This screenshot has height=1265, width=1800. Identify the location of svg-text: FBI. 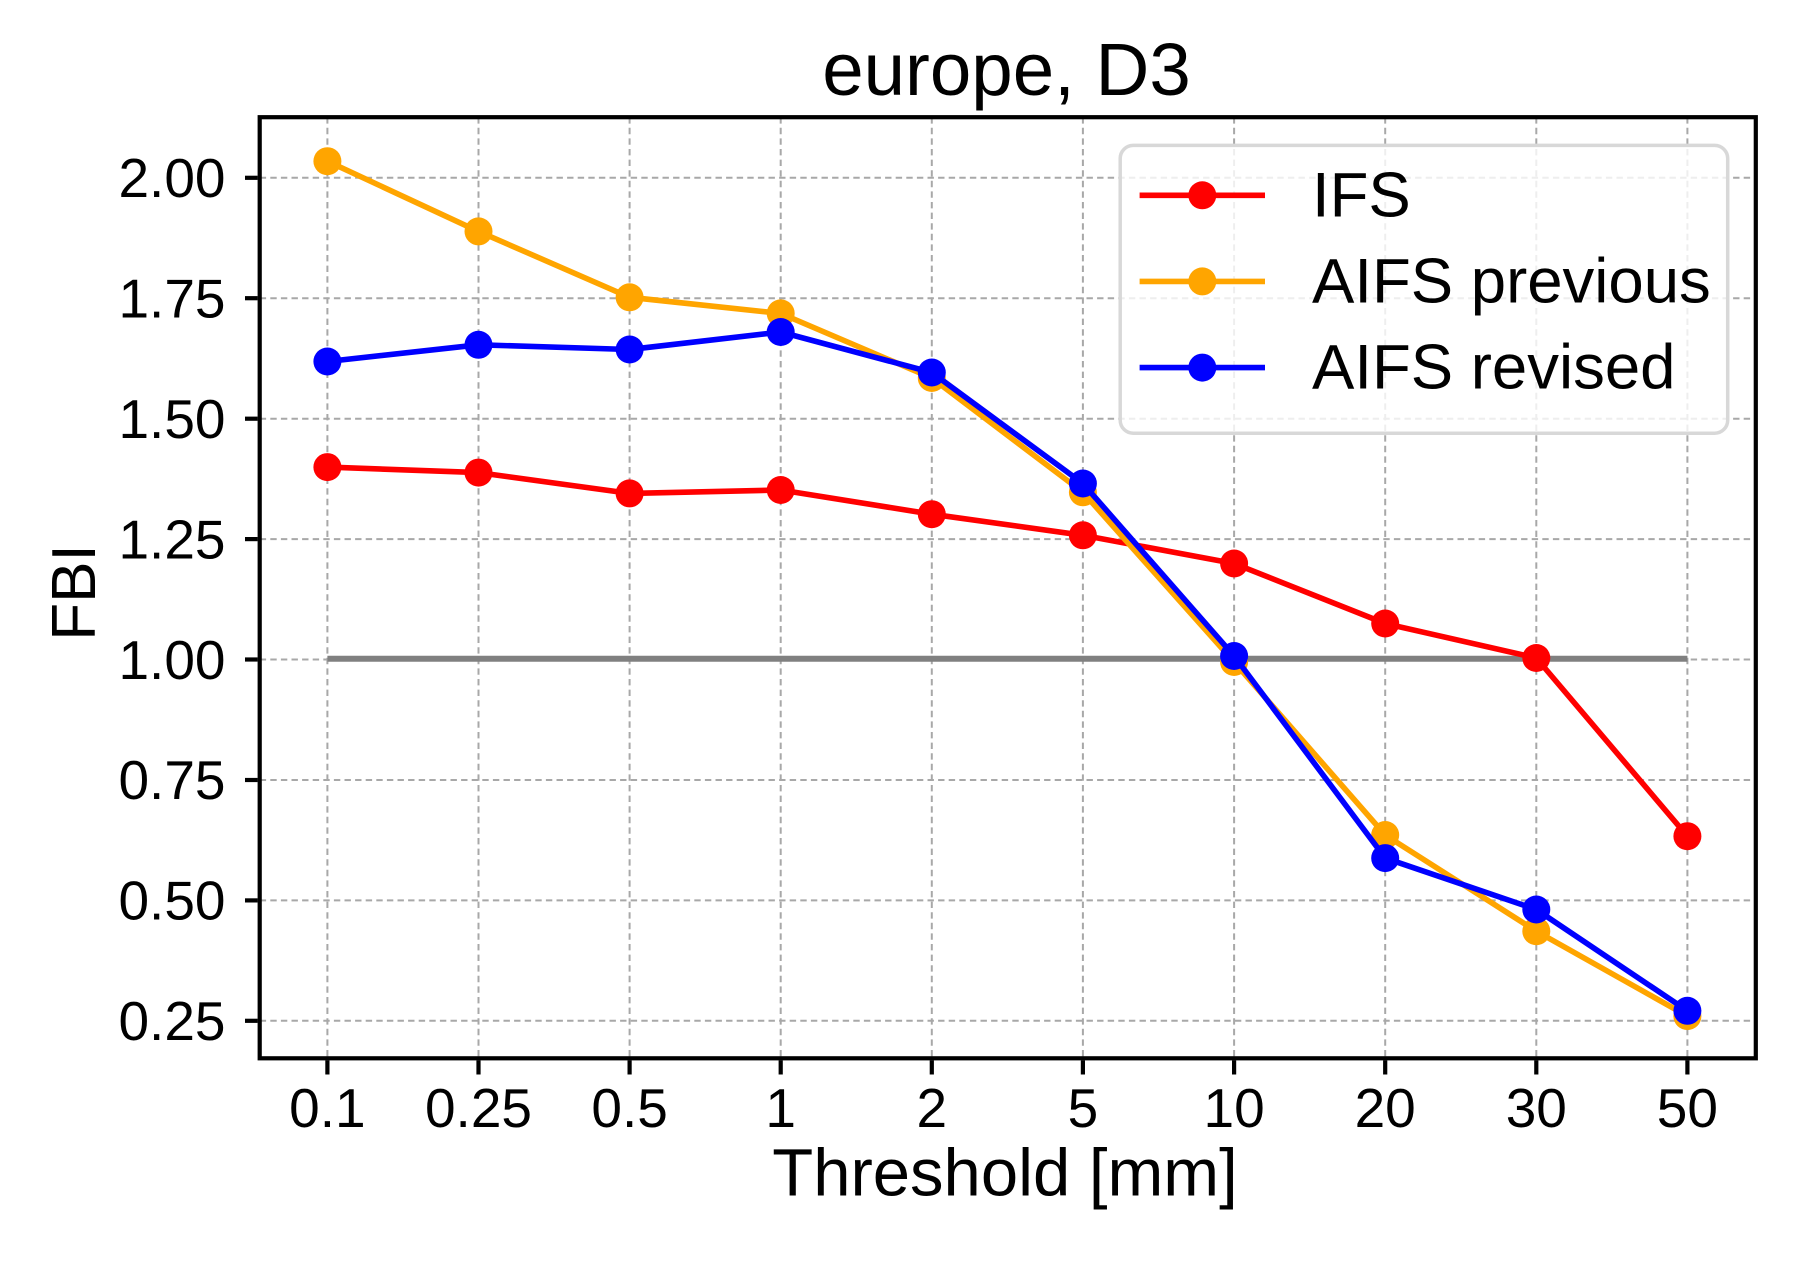
(74, 592).